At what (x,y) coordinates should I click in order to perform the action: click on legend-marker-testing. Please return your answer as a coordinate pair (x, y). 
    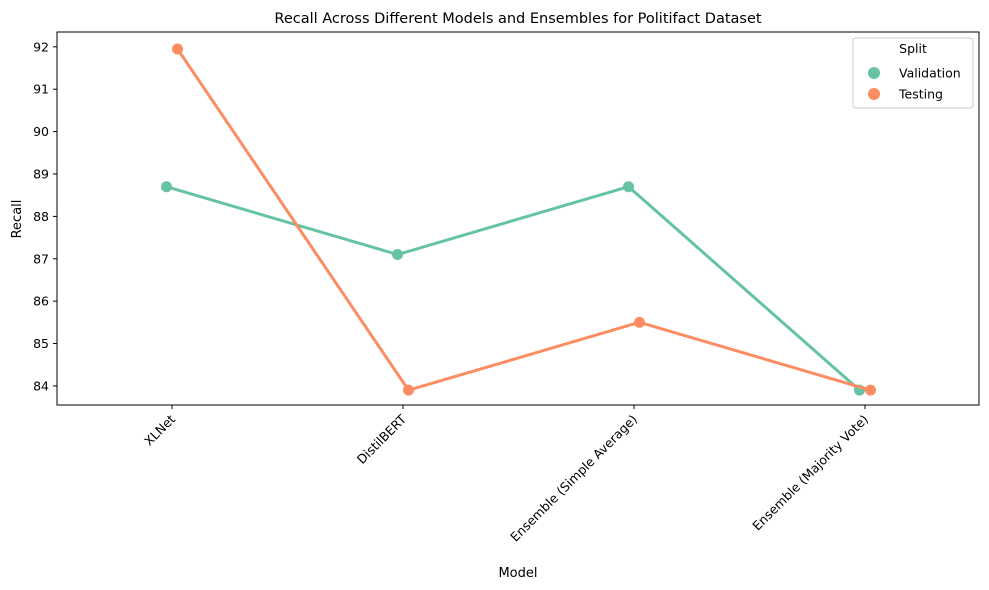
    Looking at the image, I should click on (874, 94).